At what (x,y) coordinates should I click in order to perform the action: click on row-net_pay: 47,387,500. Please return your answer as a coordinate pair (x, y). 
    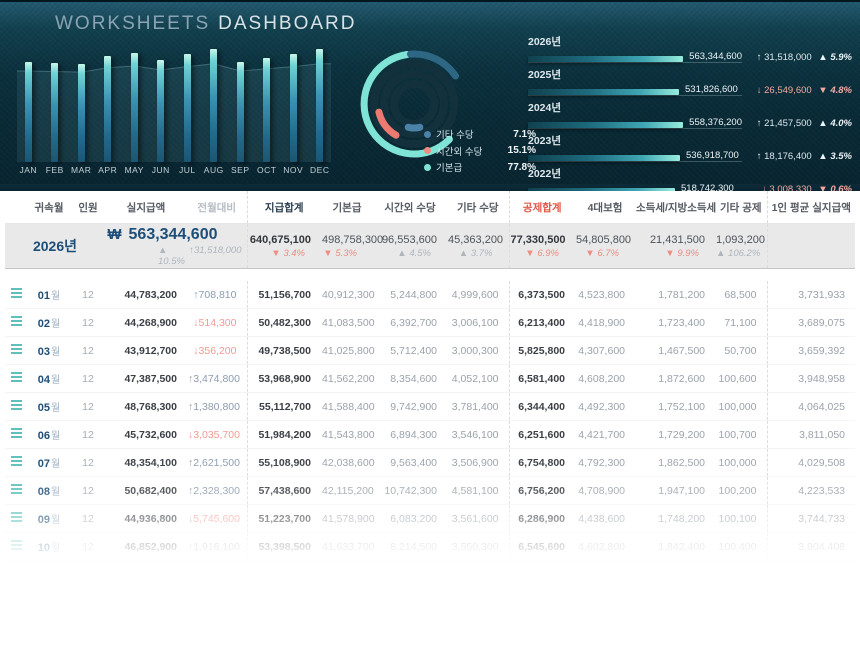
    Looking at the image, I should click on (146, 378).